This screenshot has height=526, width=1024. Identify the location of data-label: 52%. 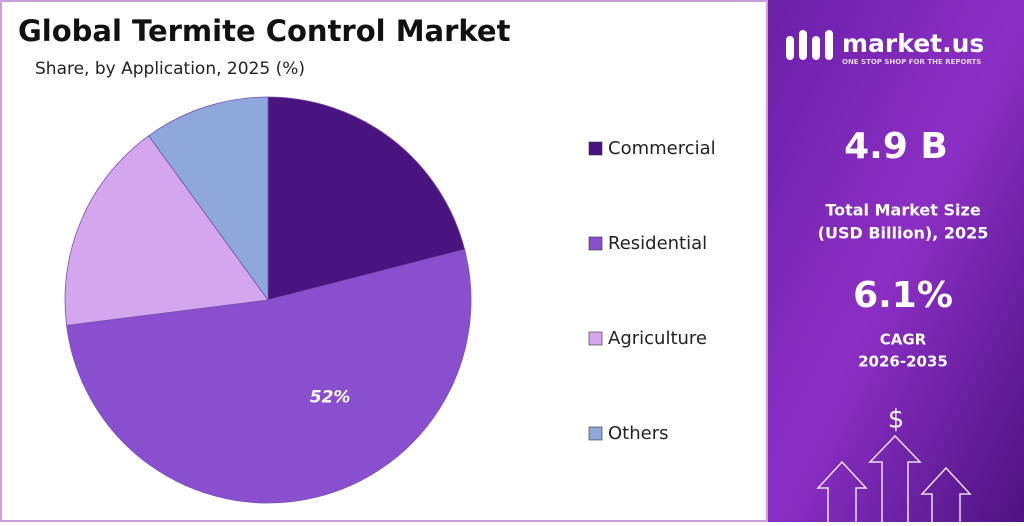
(330, 398).